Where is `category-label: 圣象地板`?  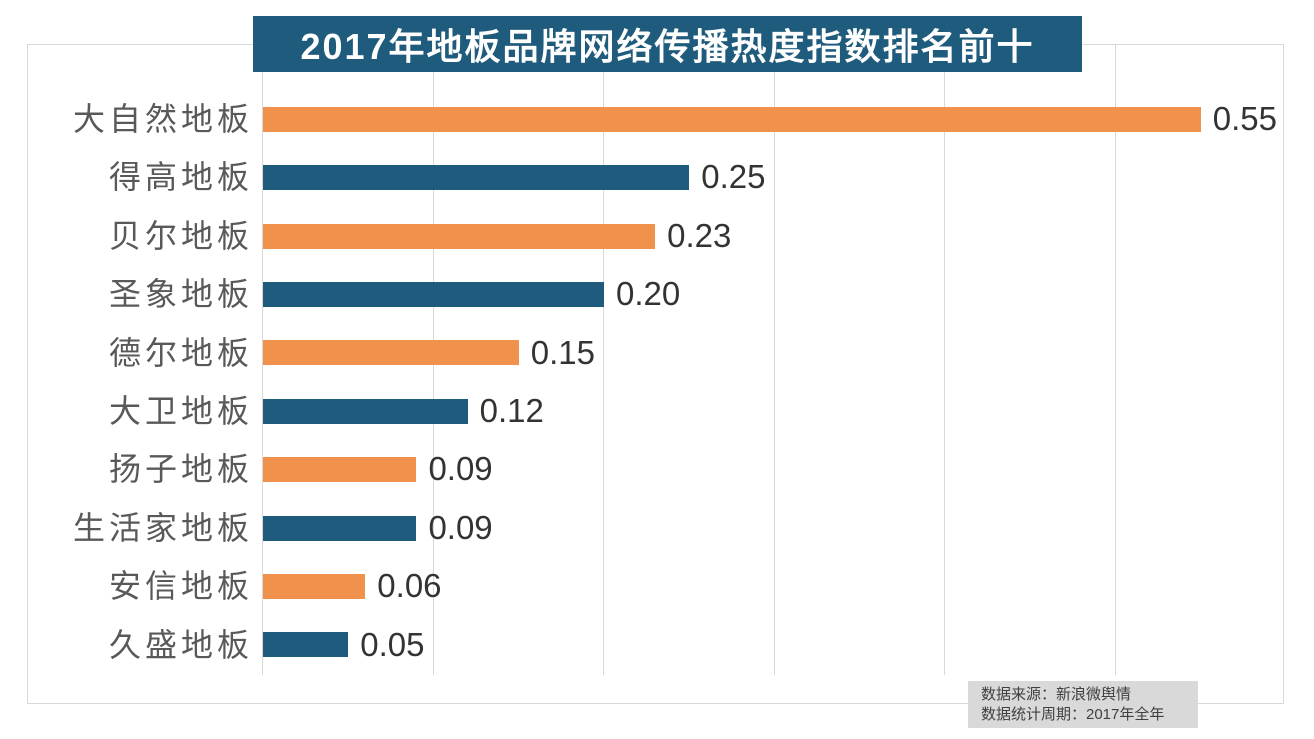 category-label: 圣象地板 is located at coordinates (180, 294).